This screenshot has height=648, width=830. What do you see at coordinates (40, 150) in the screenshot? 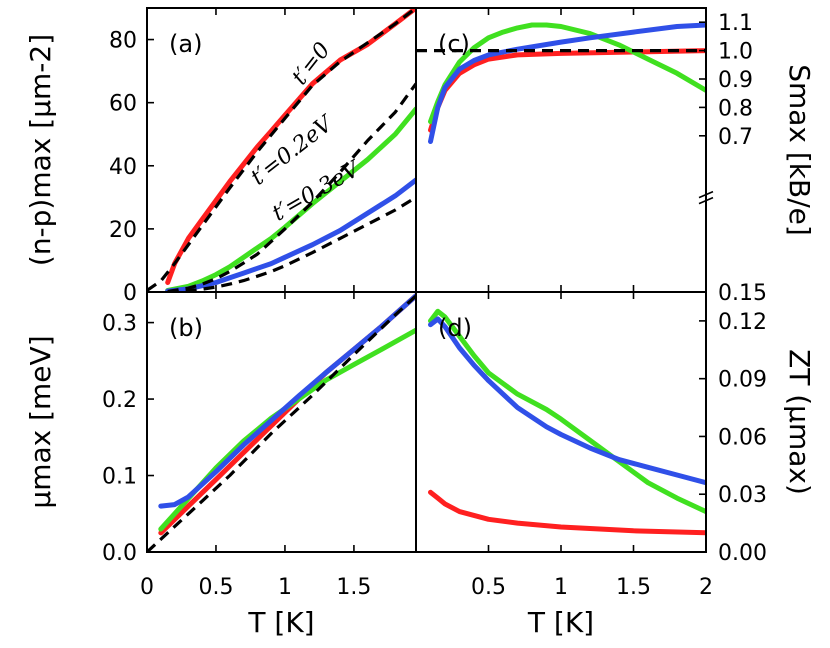
I see `y-axis-title: (n-p)max [μm-2]` at bounding box center [40, 150].